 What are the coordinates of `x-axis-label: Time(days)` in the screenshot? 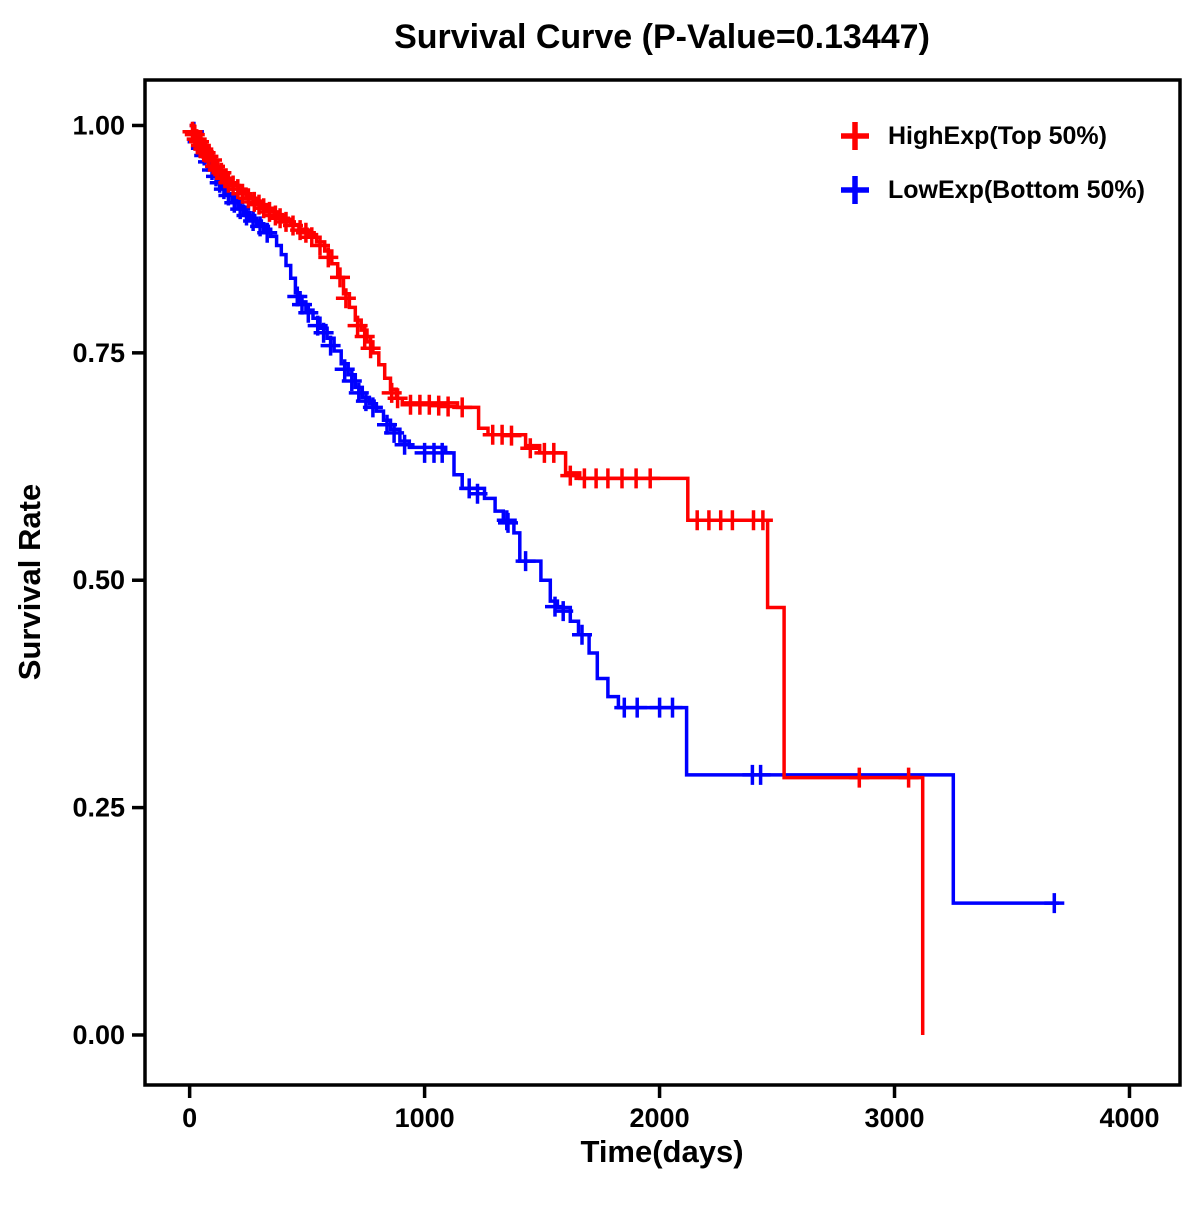 It's located at (661, 1151).